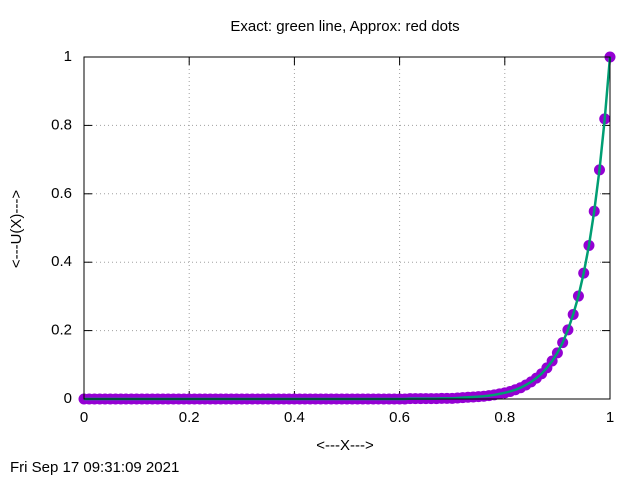 The width and height of the screenshot is (640, 480). Describe the element at coordinates (345, 445) in the screenshot. I see `x-axis-label: <---X--->` at that location.